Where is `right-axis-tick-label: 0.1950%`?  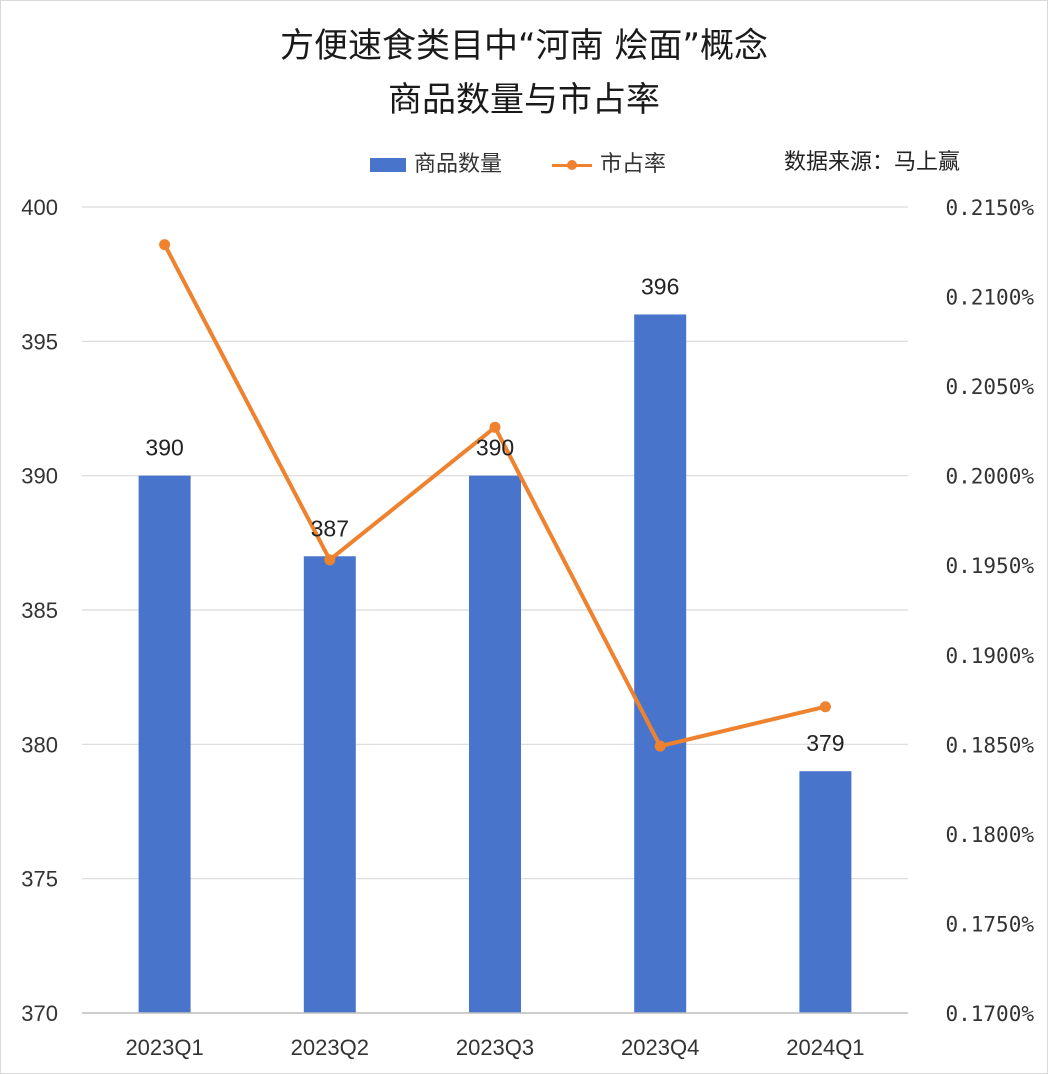 right-axis-tick-label: 0.1950% is located at coordinates (989, 566).